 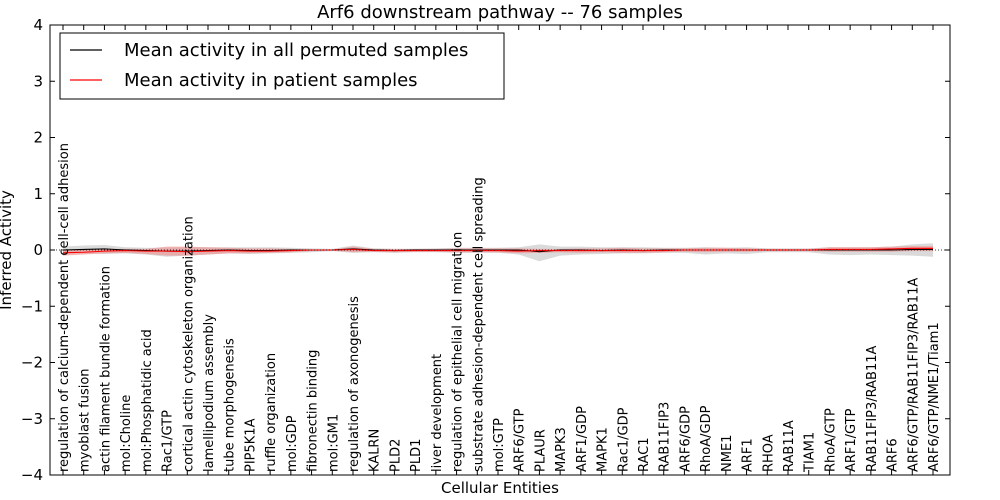 What do you see at coordinates (147, 400) in the screenshot?
I see `x-tick-label: mol:Phosphatidic acid` at bounding box center [147, 400].